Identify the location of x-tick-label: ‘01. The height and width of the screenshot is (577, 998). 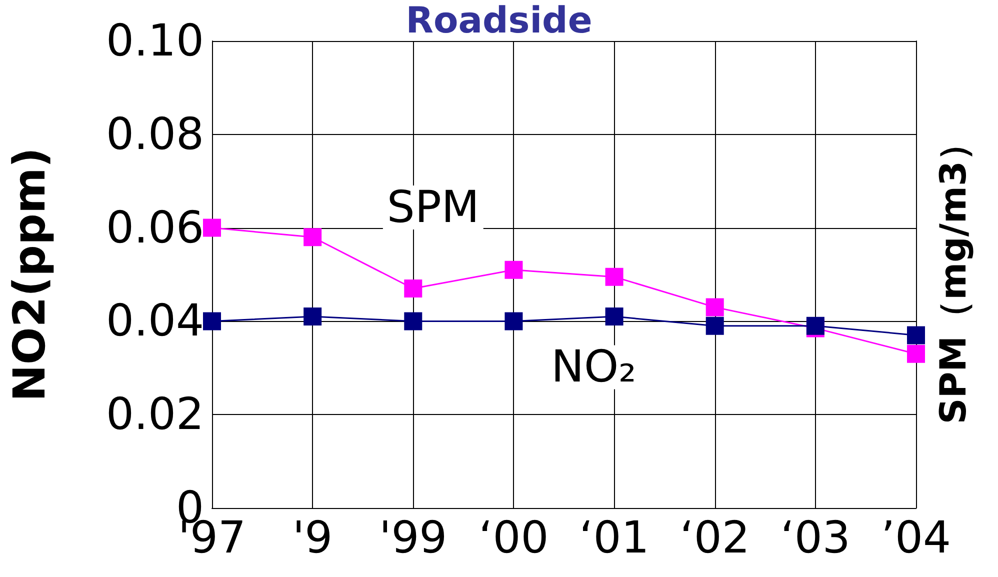
(614, 538).